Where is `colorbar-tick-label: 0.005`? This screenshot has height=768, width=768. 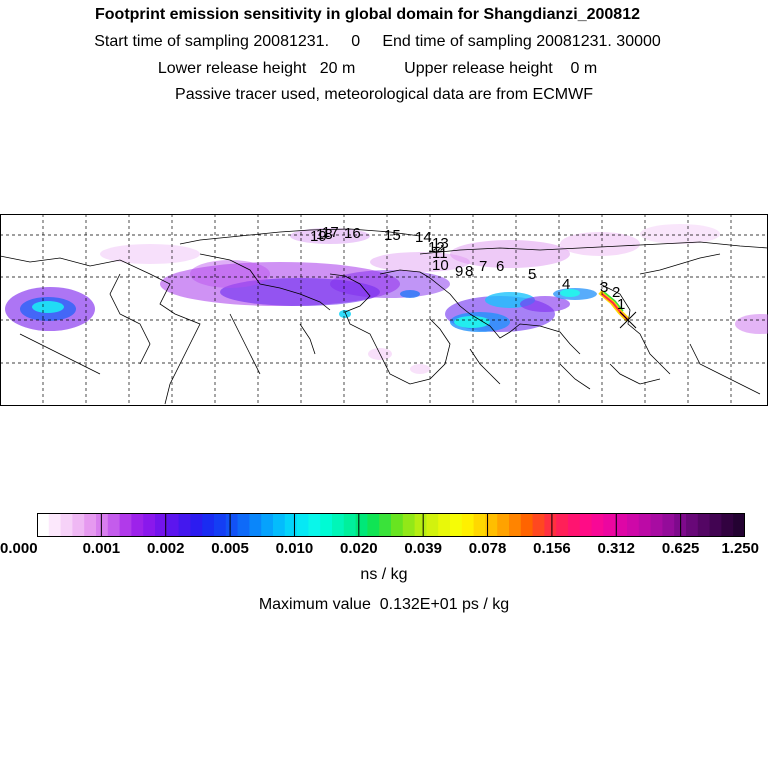 colorbar-tick-label: 0.005 is located at coordinates (230, 548).